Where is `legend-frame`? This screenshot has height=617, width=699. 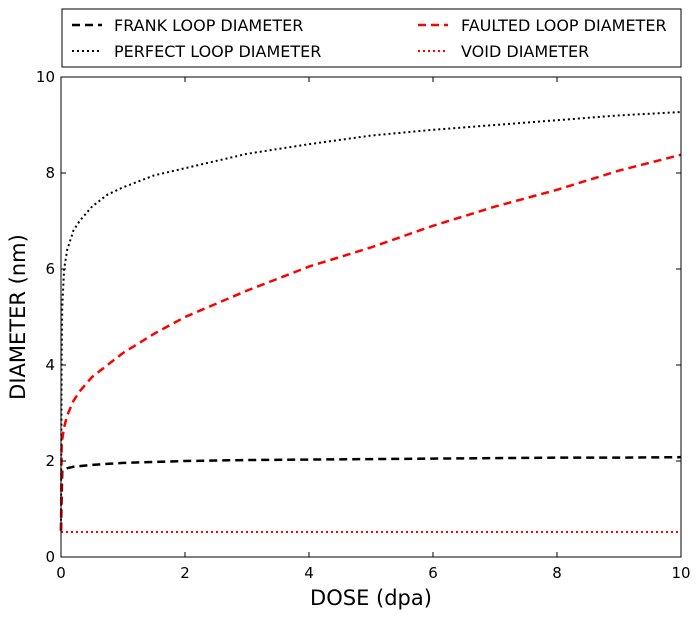
legend-frame is located at coordinates (371, 38).